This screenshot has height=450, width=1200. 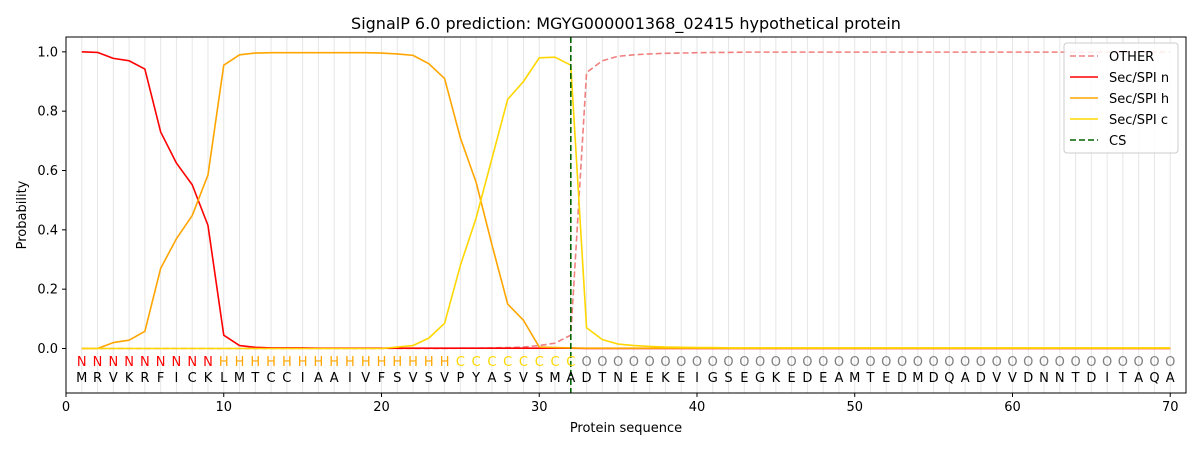 I want to click on legend-label: Sec/SPI c, so click(x=1138, y=120).